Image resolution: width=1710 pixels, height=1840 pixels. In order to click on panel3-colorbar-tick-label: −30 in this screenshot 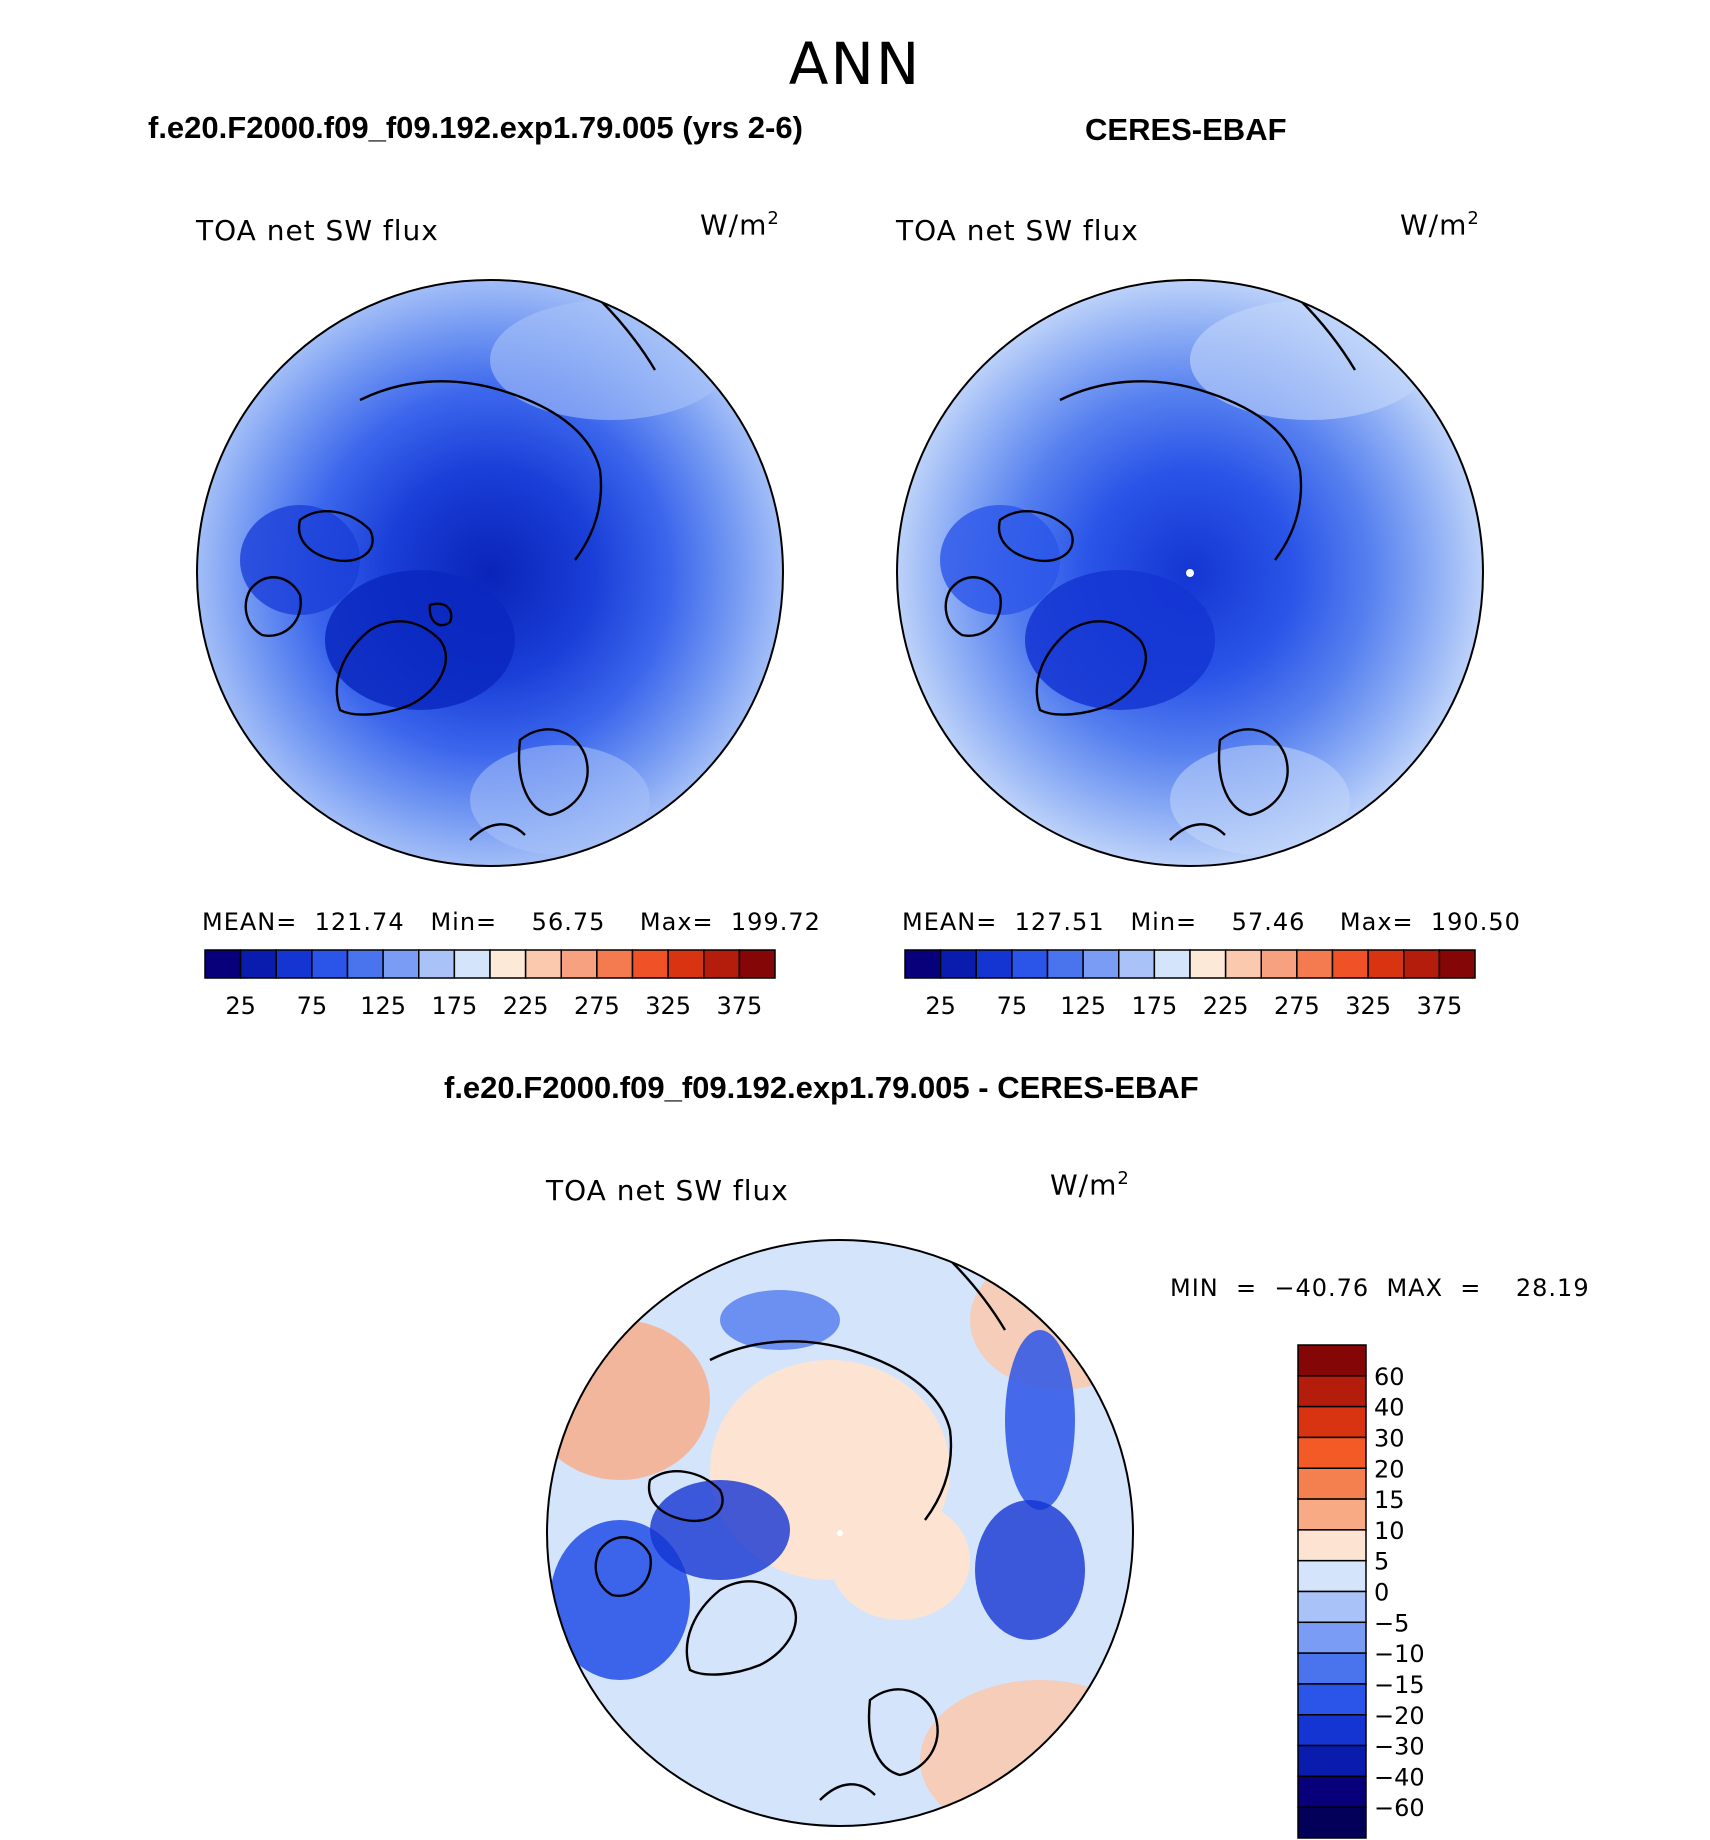, I will do `click(1399, 1747)`.